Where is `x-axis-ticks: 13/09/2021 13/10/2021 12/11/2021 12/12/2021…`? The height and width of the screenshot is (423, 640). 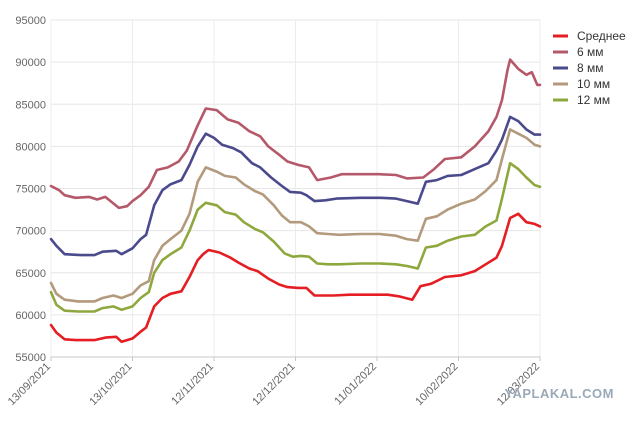 x-axis-ticks: 13/09/2021 13/10/2021 12/11/2021 12/12/2021… is located at coordinates (274, 382).